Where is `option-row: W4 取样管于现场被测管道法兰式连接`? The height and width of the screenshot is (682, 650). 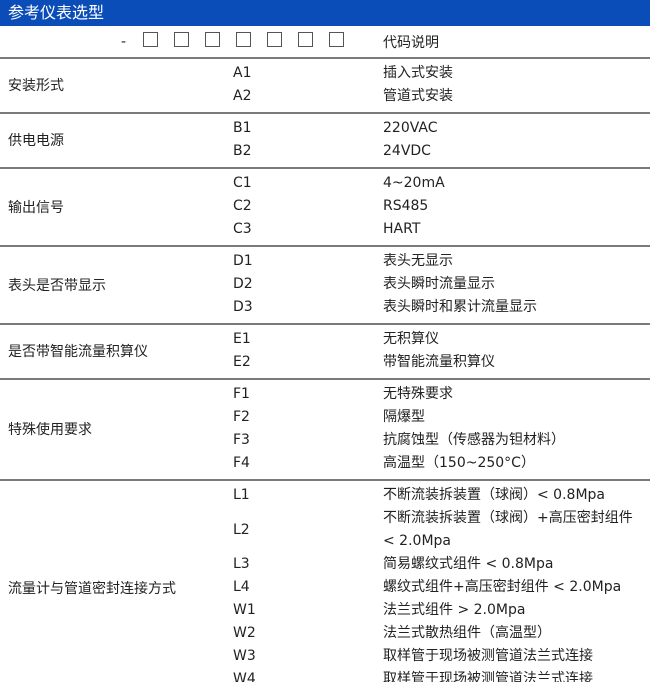 option-row: W4 取样管于现场被测管道法兰式连接 is located at coordinates (441, 675).